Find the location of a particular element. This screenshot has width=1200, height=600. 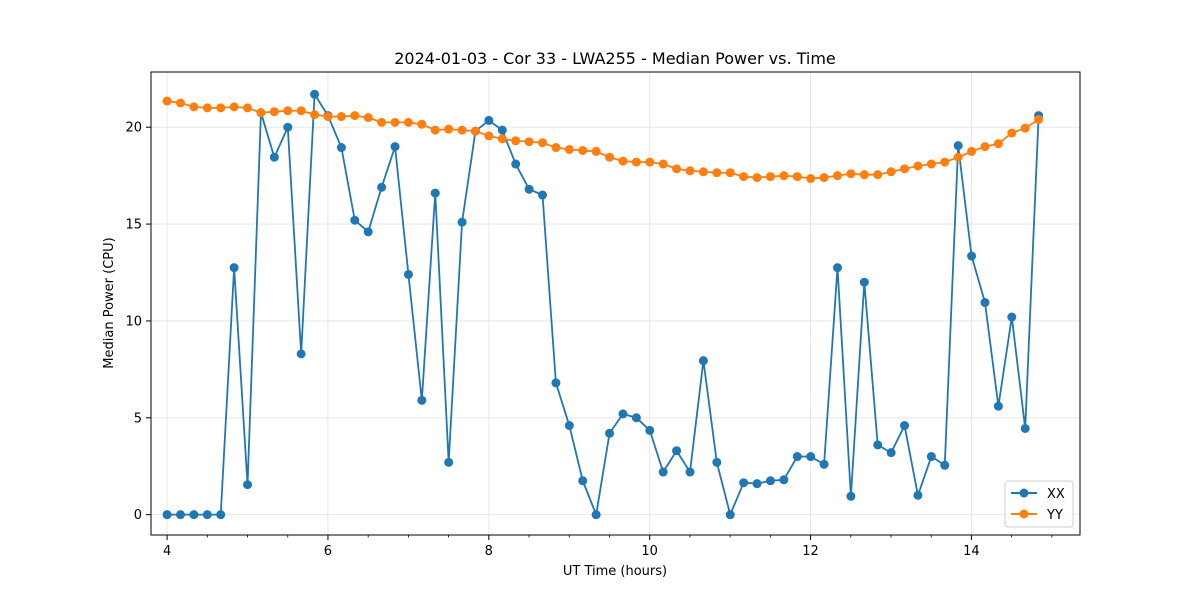

x-tick-label: 8 is located at coordinates (489, 551).